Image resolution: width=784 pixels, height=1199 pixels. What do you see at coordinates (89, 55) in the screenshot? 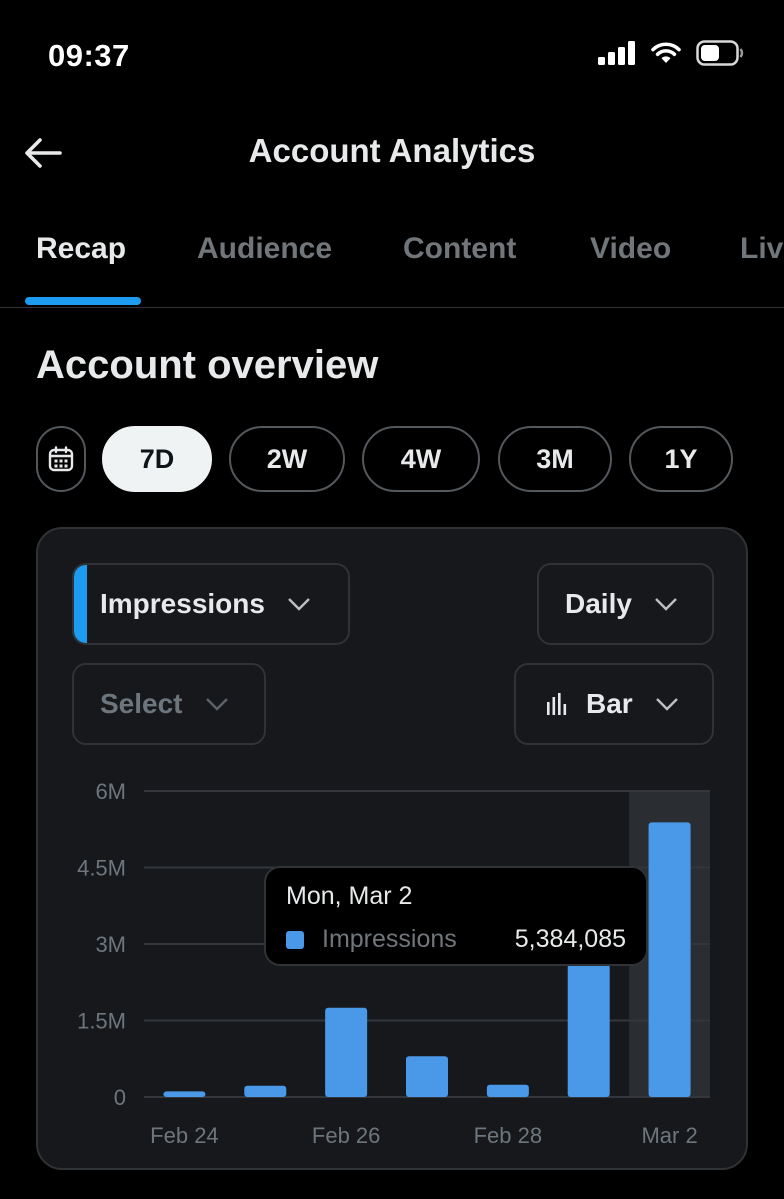
I see `status-time: 09:37` at bounding box center [89, 55].